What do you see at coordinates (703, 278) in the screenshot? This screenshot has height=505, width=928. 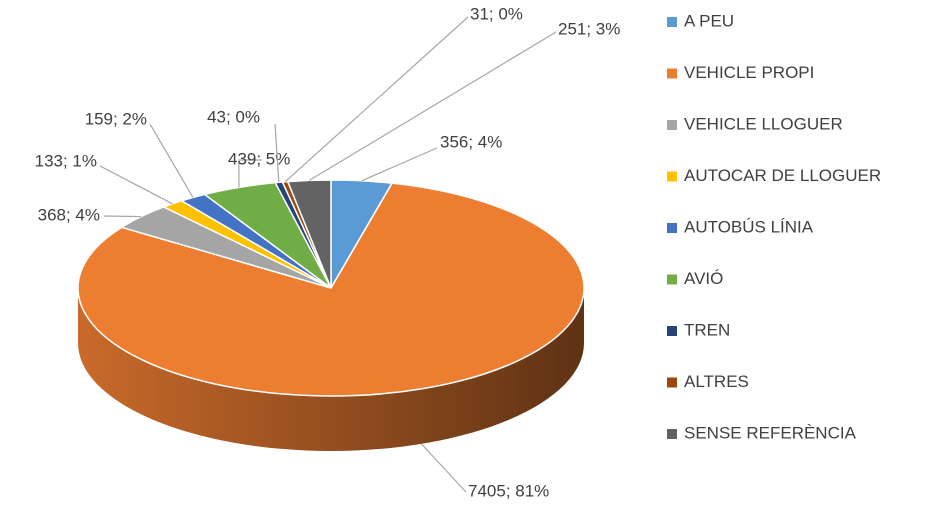 I see `legend-label: AVIÓ` at bounding box center [703, 278].